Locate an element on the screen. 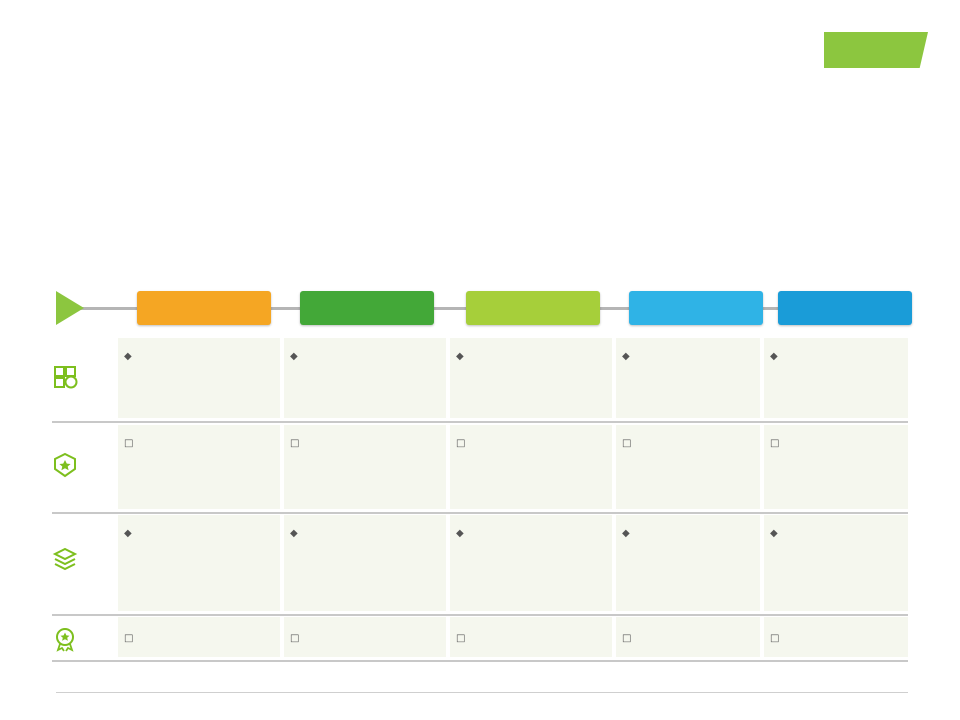 This screenshot has height=720, width=960. iresearch-logo is located at coordinates (878, 62).